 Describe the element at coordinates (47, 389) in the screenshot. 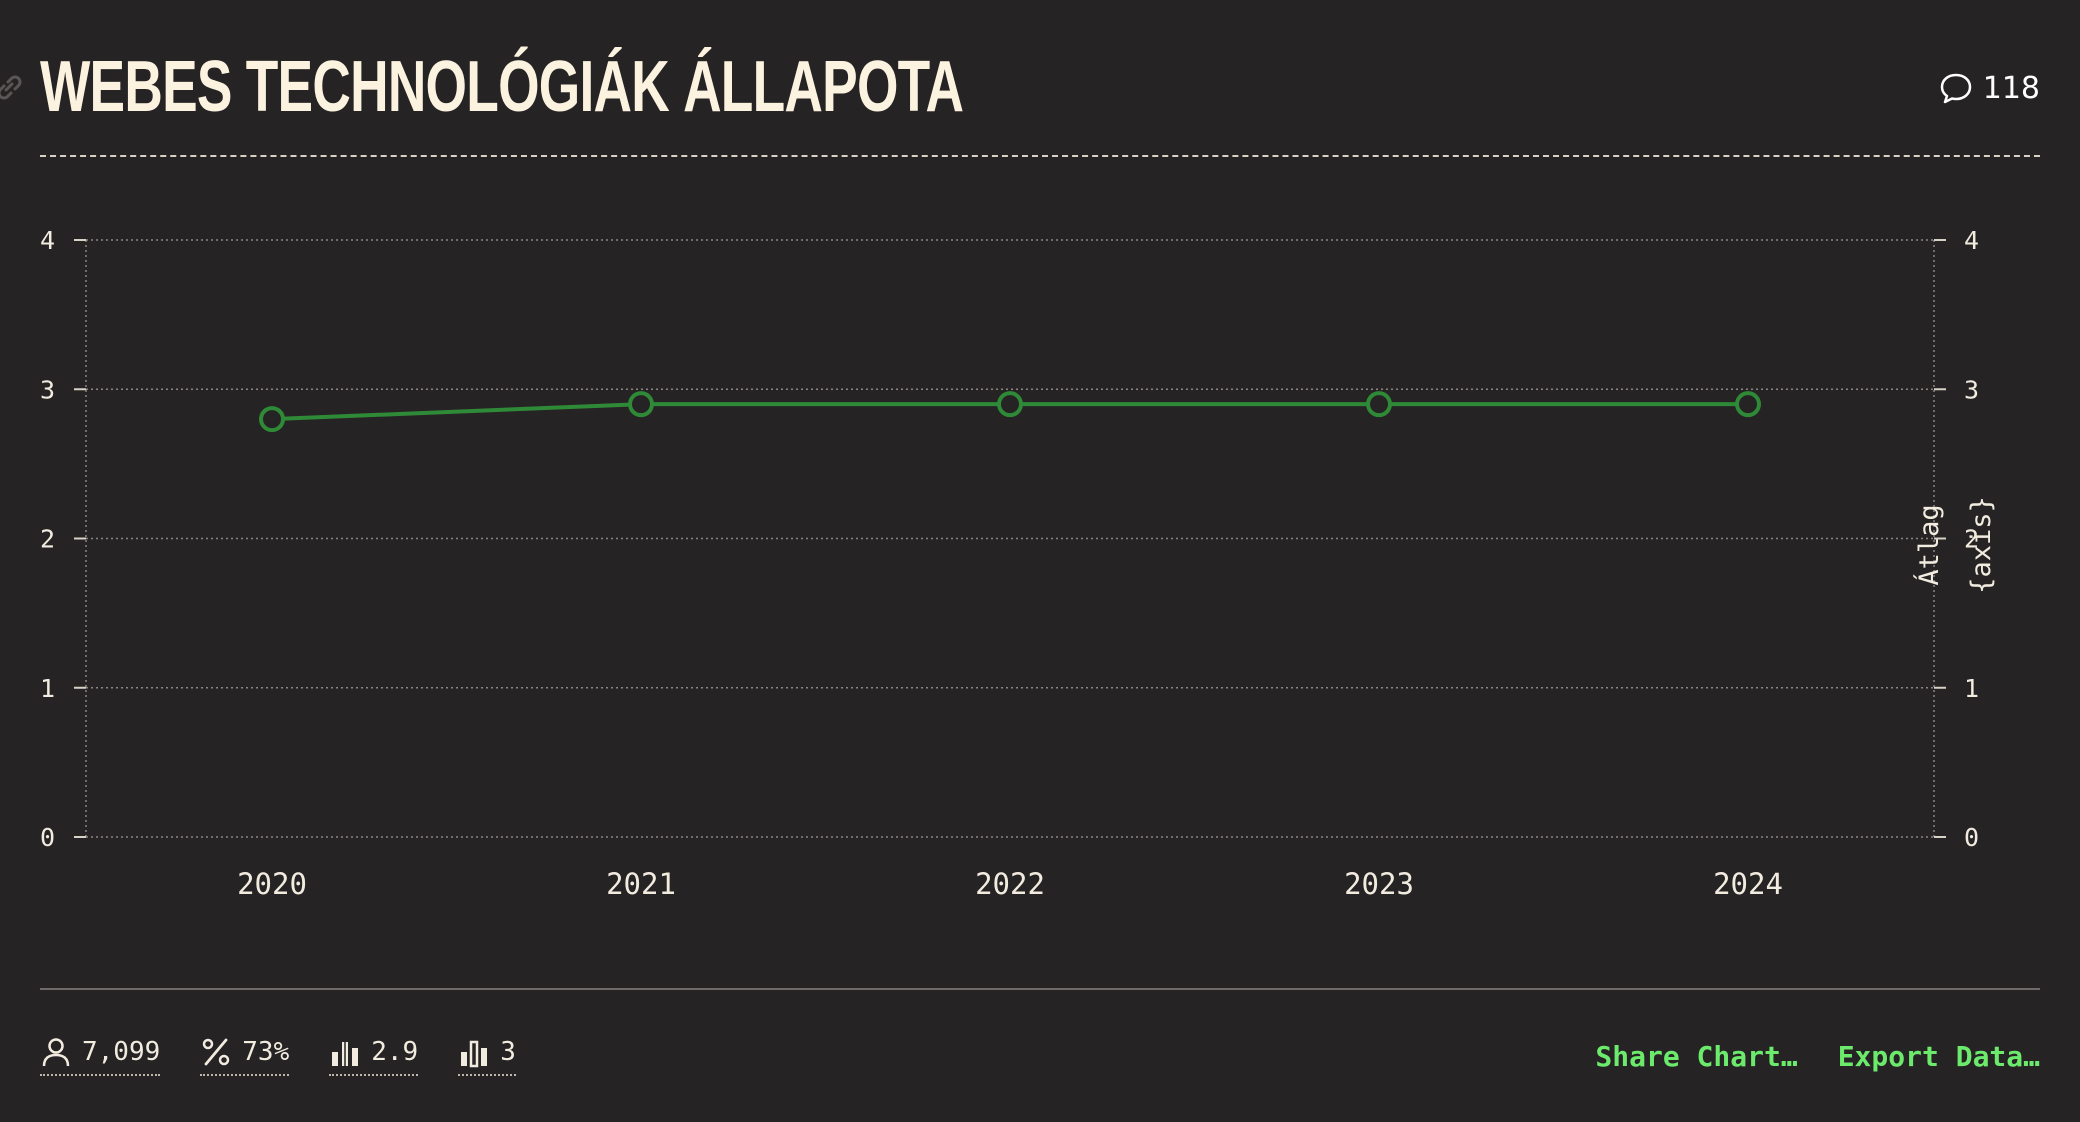

I see `y-tick-label: 3` at that location.